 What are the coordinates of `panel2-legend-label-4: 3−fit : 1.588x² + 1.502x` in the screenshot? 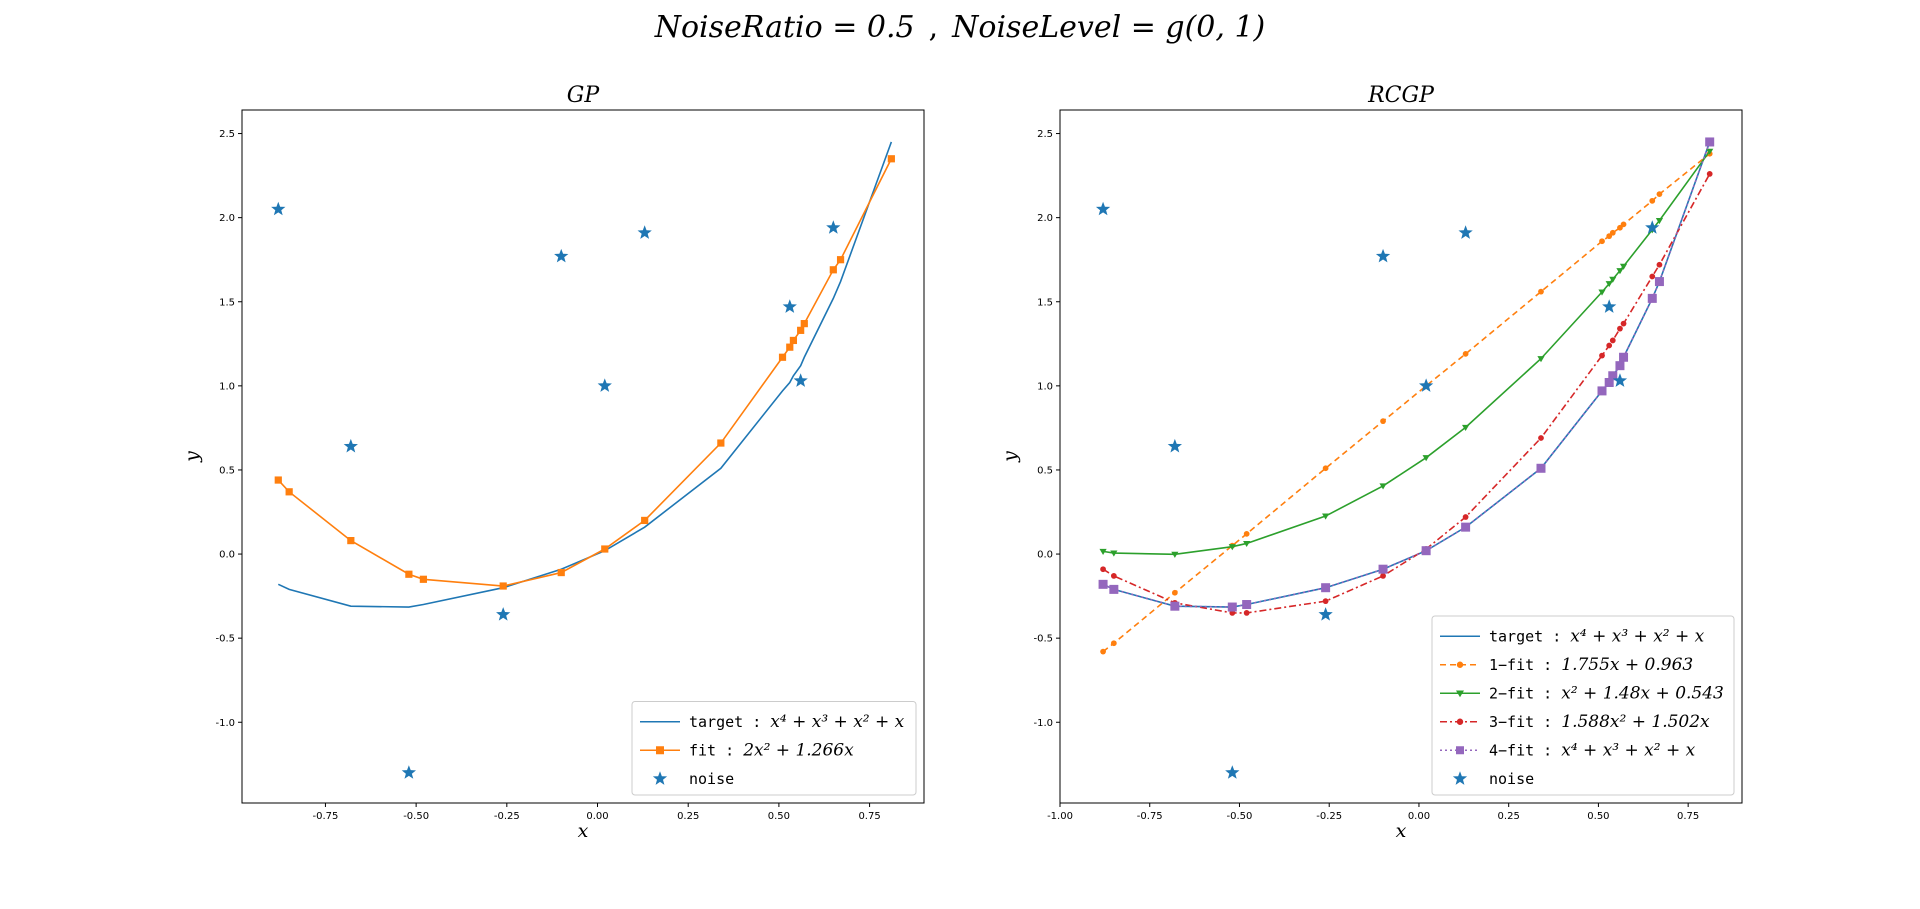 It's located at (1599, 722).